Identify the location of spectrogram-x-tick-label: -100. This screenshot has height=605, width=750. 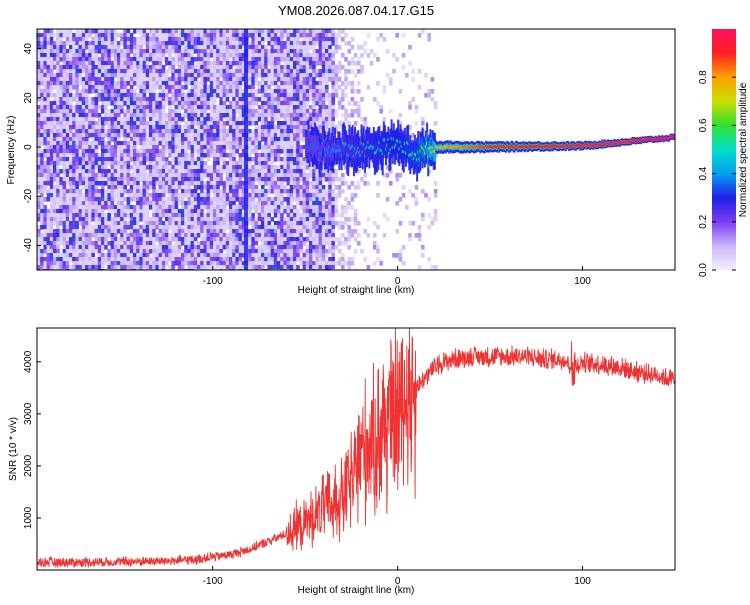
(213, 281).